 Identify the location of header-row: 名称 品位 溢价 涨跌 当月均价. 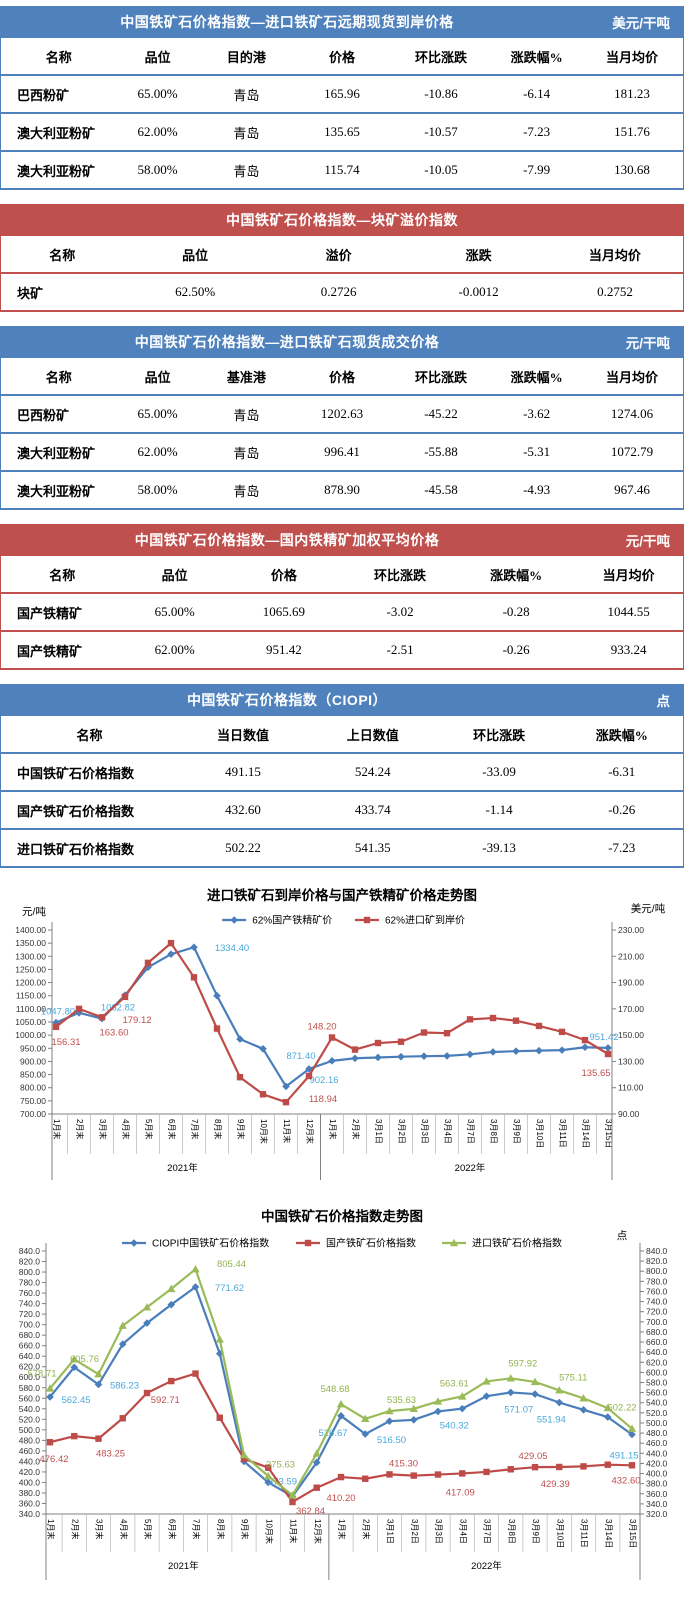
(342, 255).